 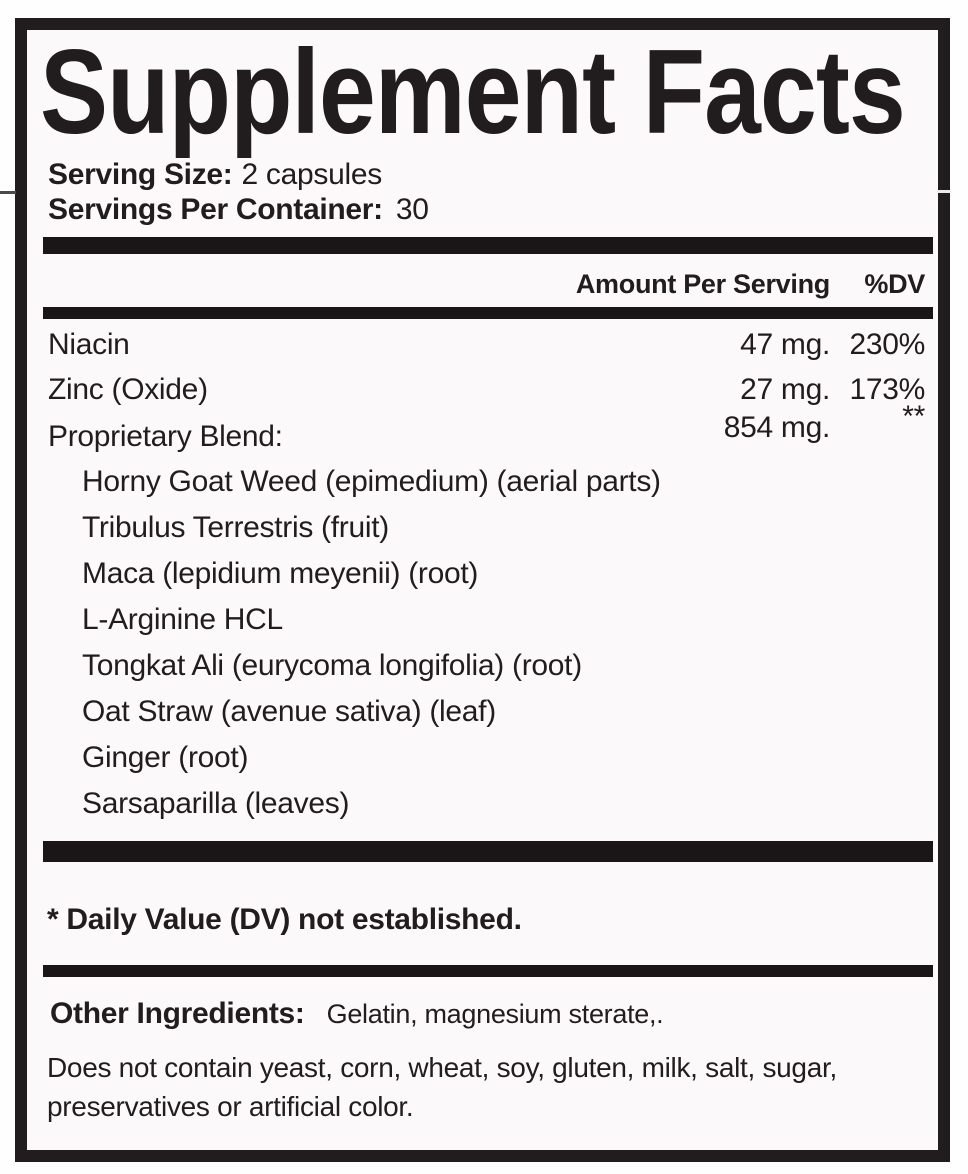 What do you see at coordinates (488, 971) in the screenshot?
I see `divider-above-other-ingredients` at bounding box center [488, 971].